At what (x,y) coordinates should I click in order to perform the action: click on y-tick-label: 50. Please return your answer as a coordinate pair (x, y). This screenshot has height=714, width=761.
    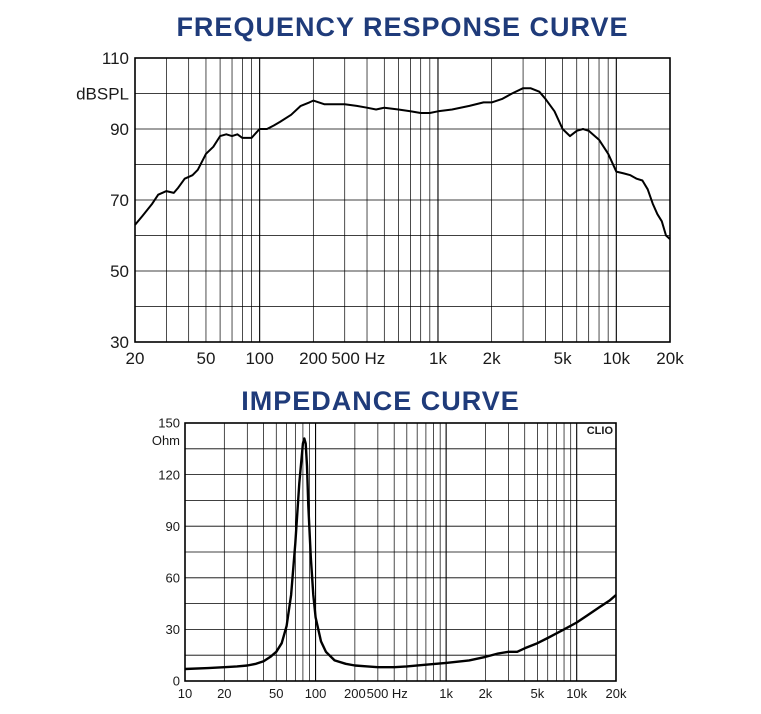
    Looking at the image, I should click on (119, 271).